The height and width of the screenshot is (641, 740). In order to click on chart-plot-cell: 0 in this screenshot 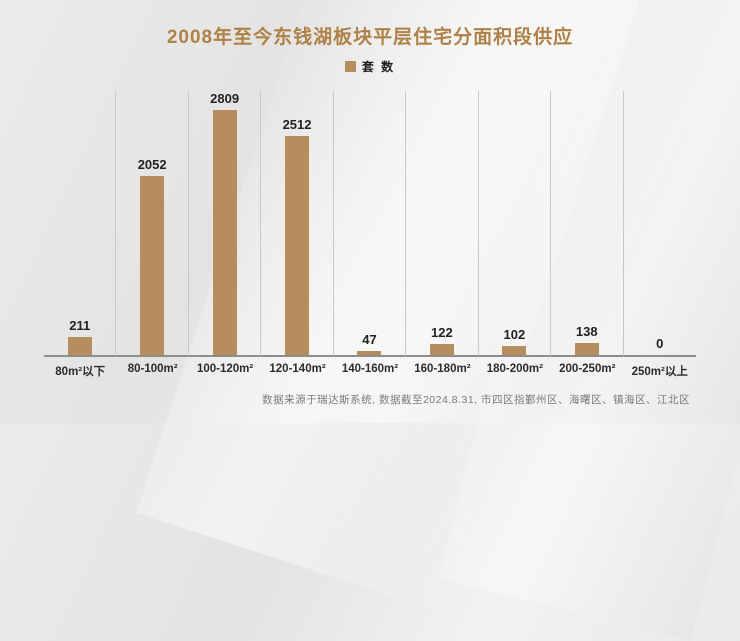, I will do `click(659, 224)`.